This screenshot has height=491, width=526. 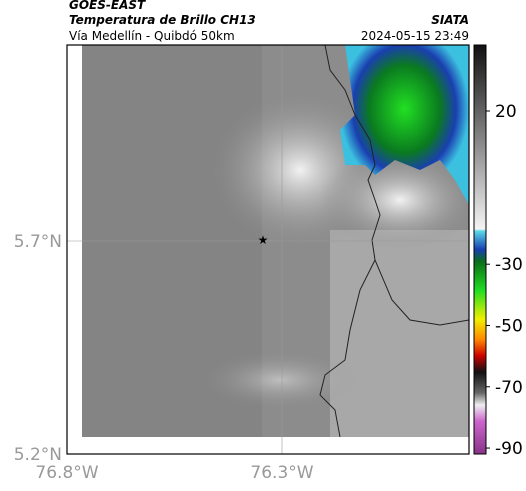 I want to click on colorbar-label: -30, so click(x=509, y=265).